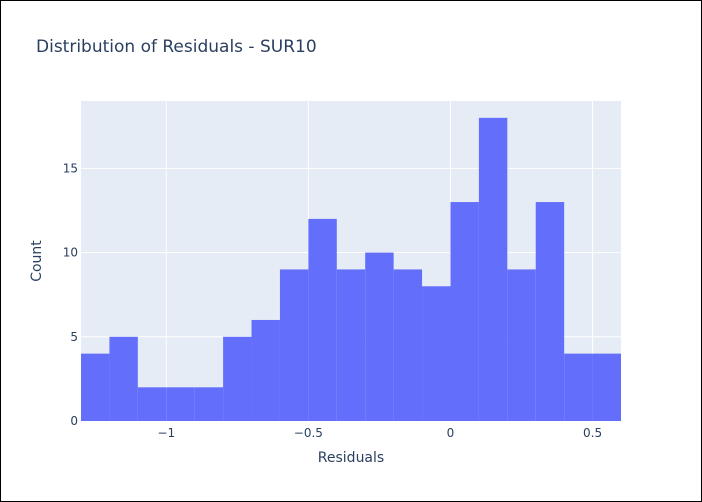  Describe the element at coordinates (379, 433) in the screenshot. I see `x-axis-ticks: −1 −0.5 0 0.5` at that location.